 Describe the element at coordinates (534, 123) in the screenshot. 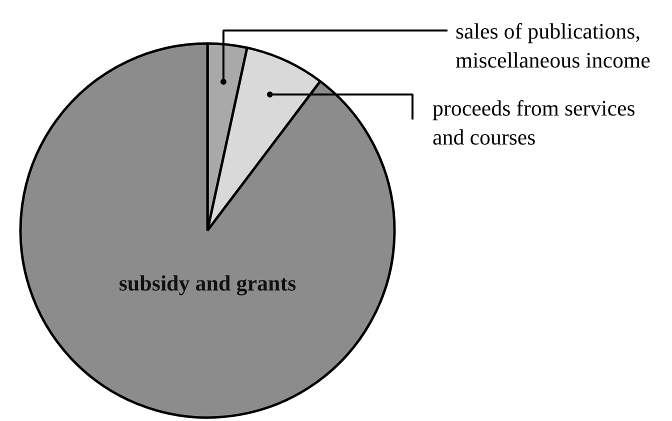

I see `slice-label: proceeds from services and courses` at that location.